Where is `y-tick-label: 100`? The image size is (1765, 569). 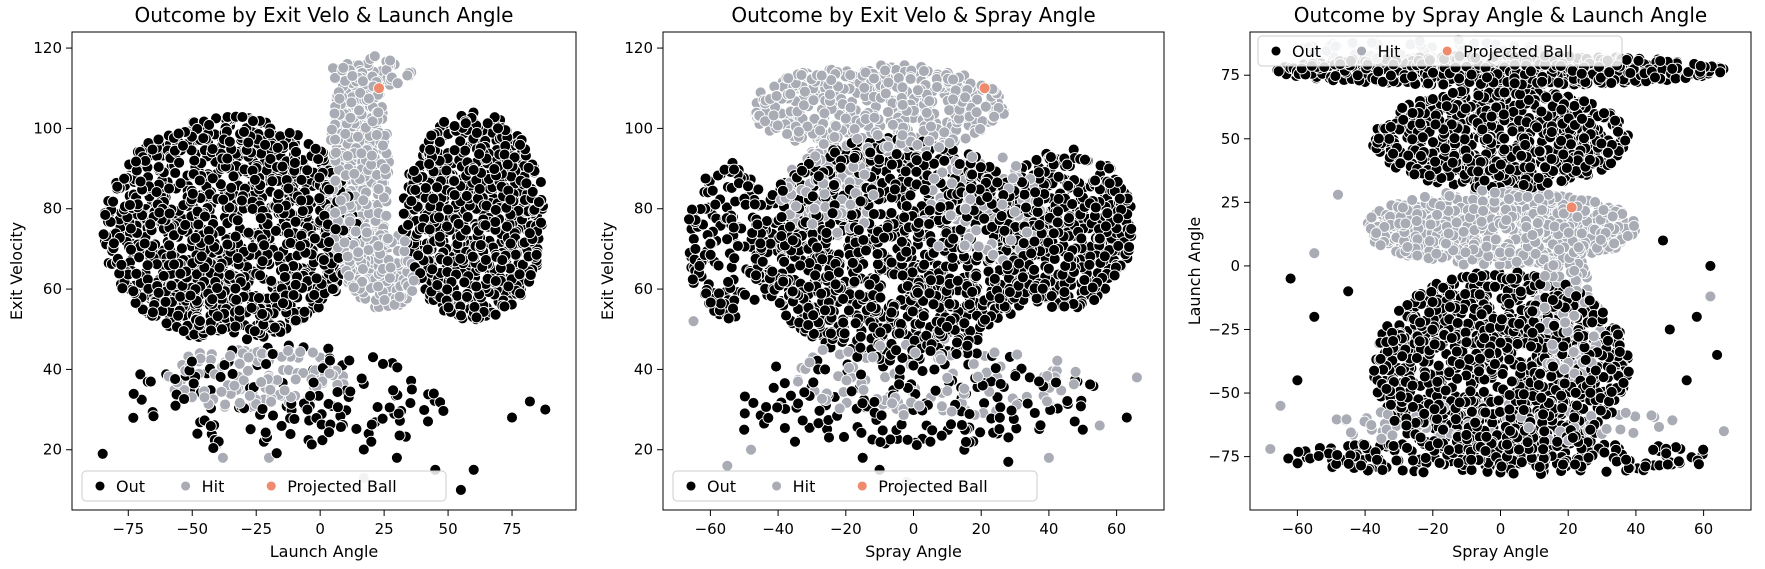
y-tick-label: 100 is located at coordinates (47, 128).